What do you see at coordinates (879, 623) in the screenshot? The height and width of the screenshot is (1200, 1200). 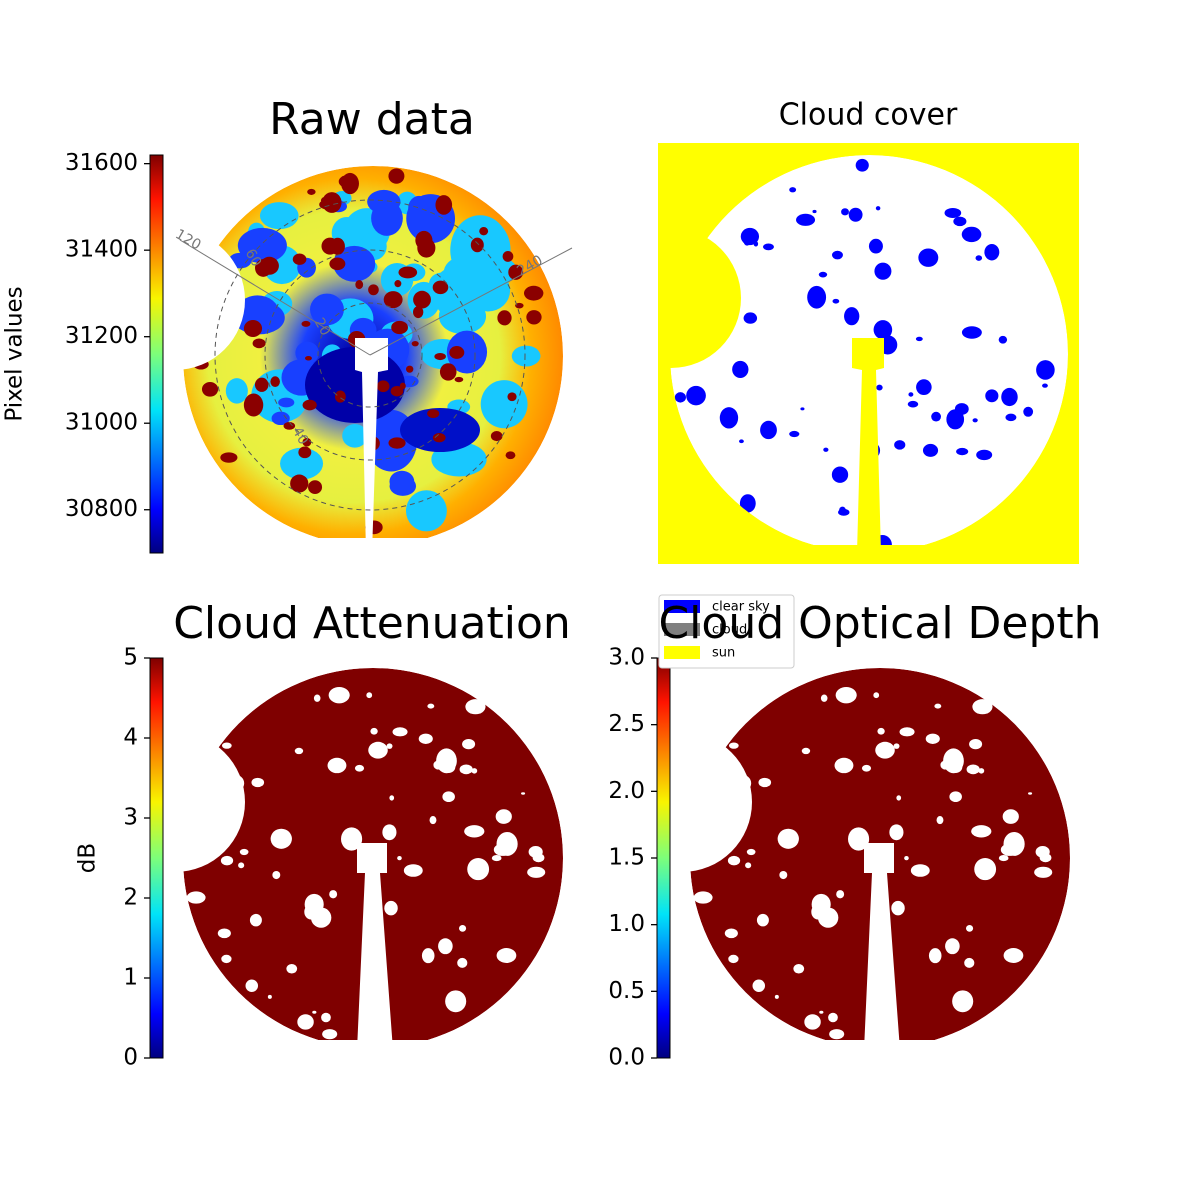 I see `panel-title: Cloud Optical Depth` at bounding box center [879, 623].